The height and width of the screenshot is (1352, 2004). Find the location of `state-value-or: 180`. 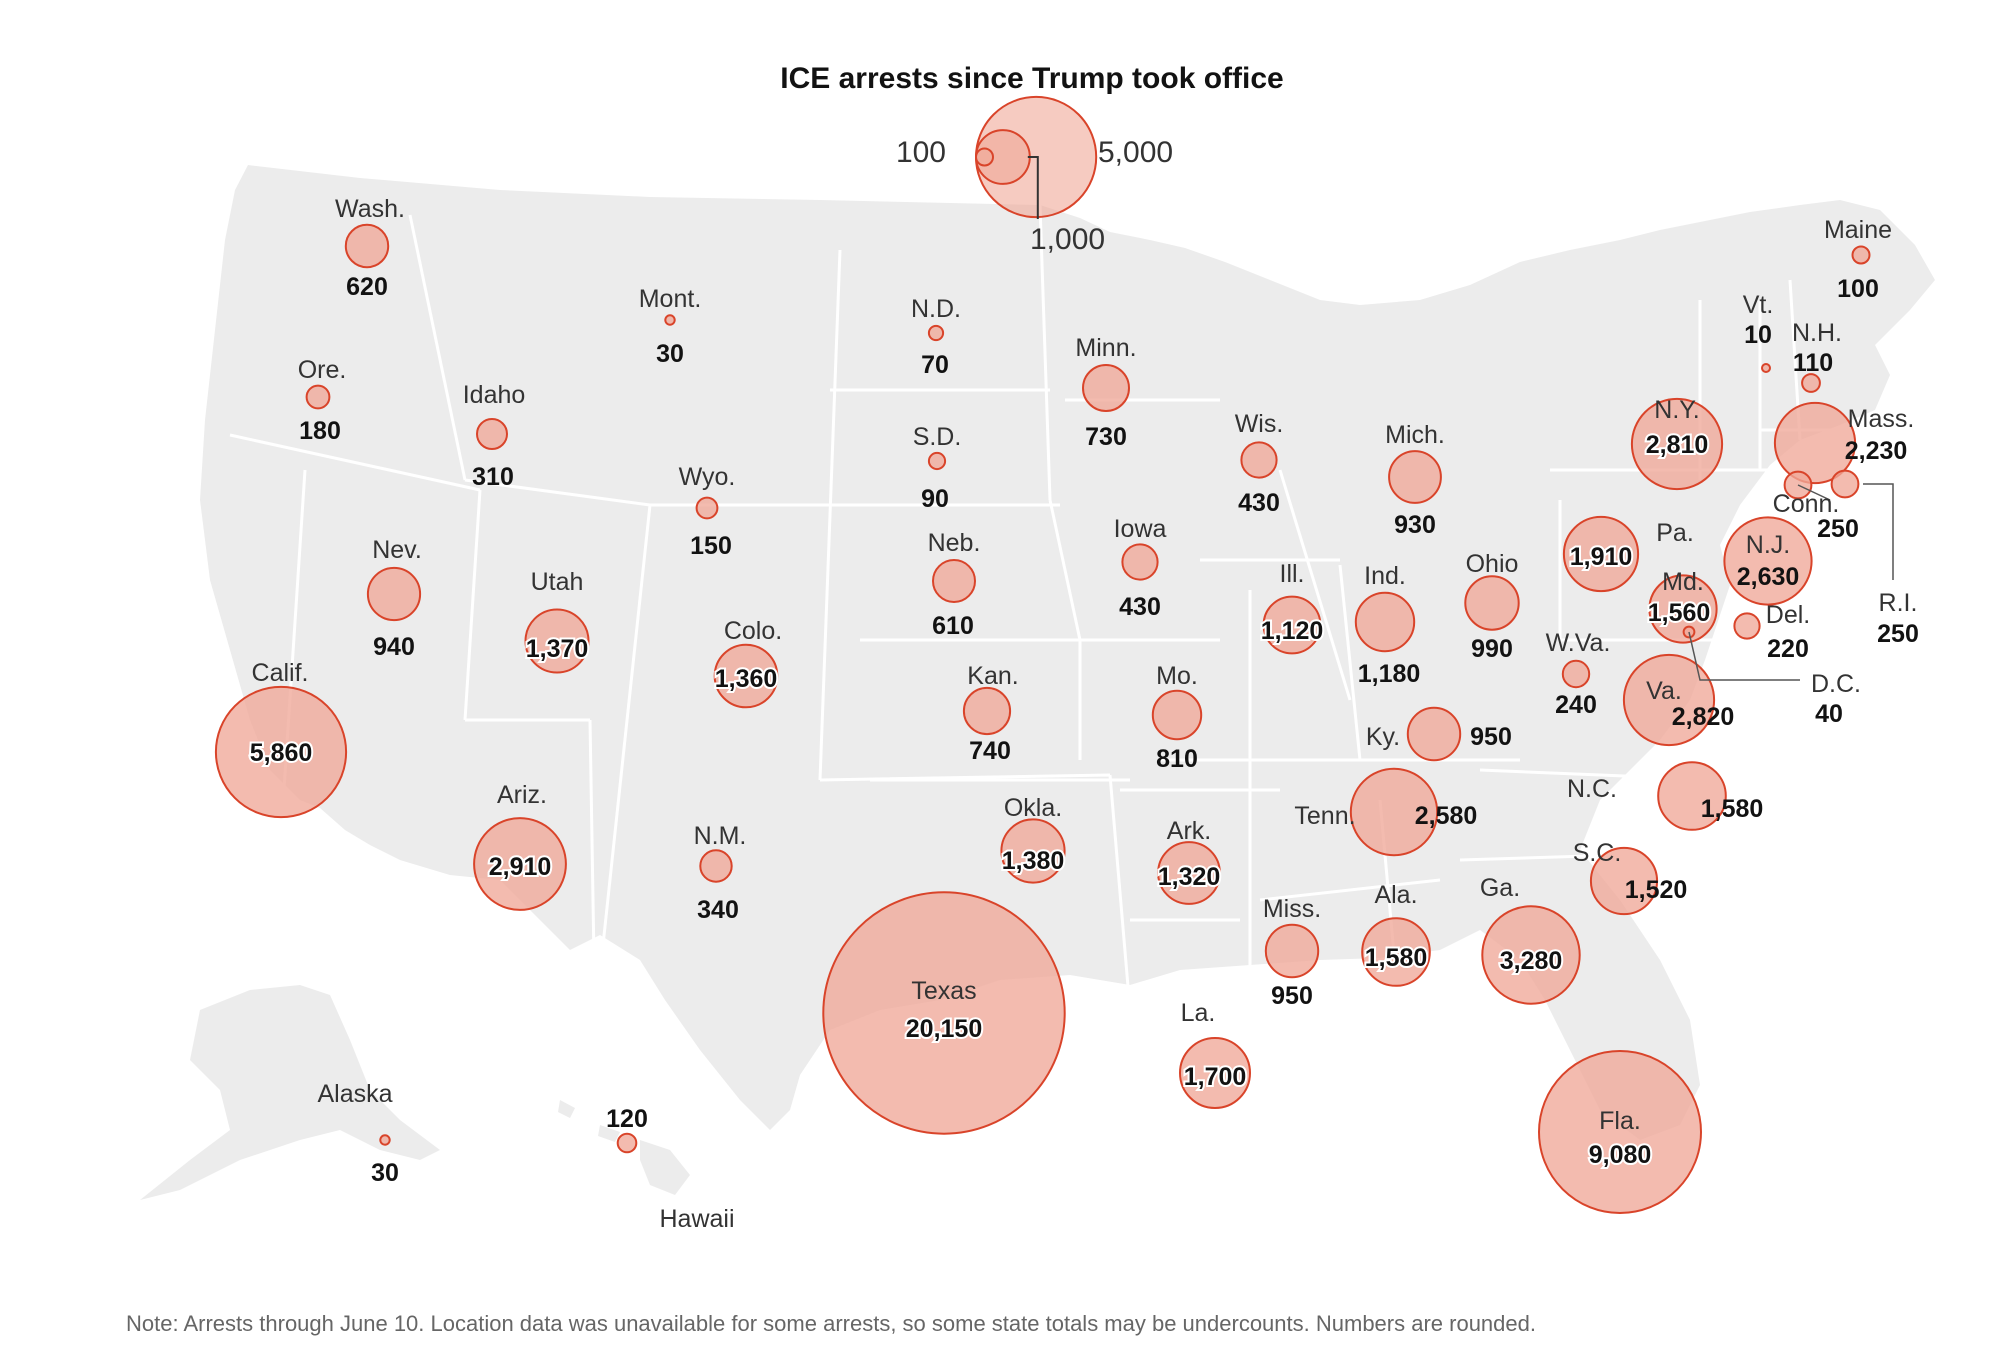

state-value-or: 180 is located at coordinates (320, 431).